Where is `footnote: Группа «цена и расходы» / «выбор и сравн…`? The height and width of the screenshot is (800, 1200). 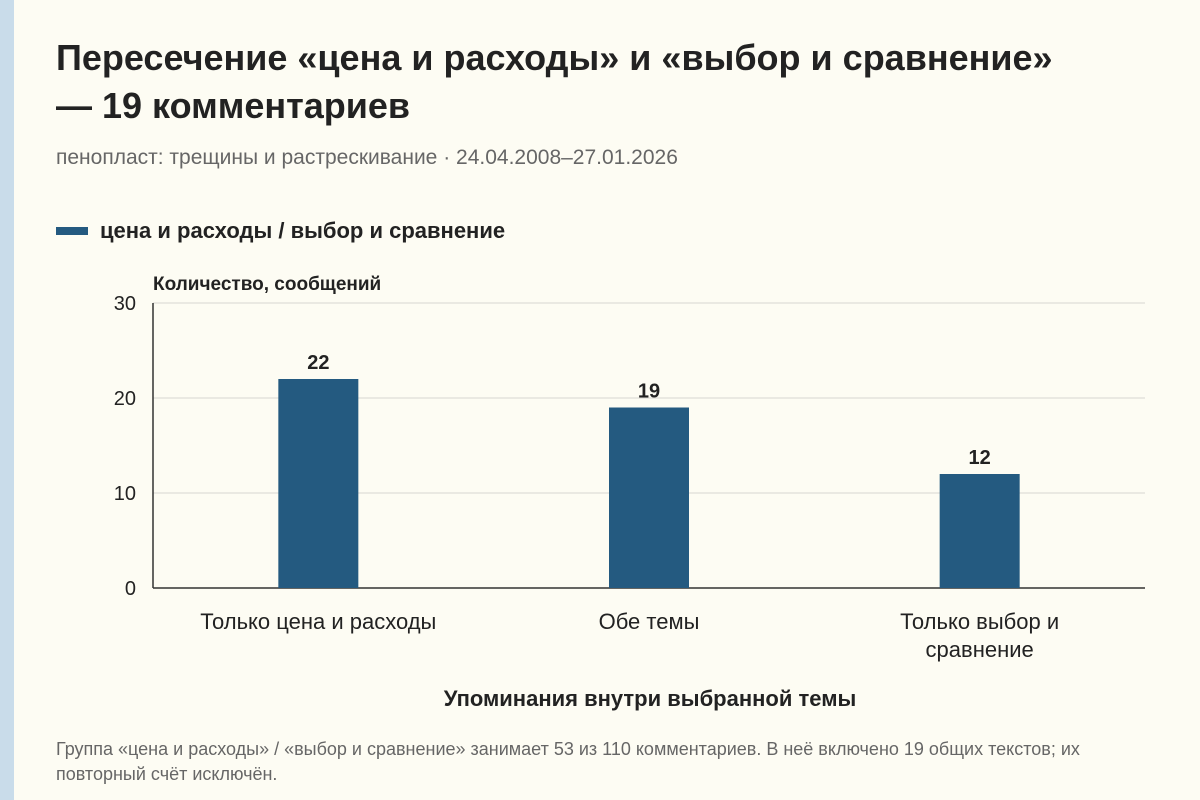 footnote: Группа «цена и расходы» / «выбор и сравн… is located at coordinates (568, 761).